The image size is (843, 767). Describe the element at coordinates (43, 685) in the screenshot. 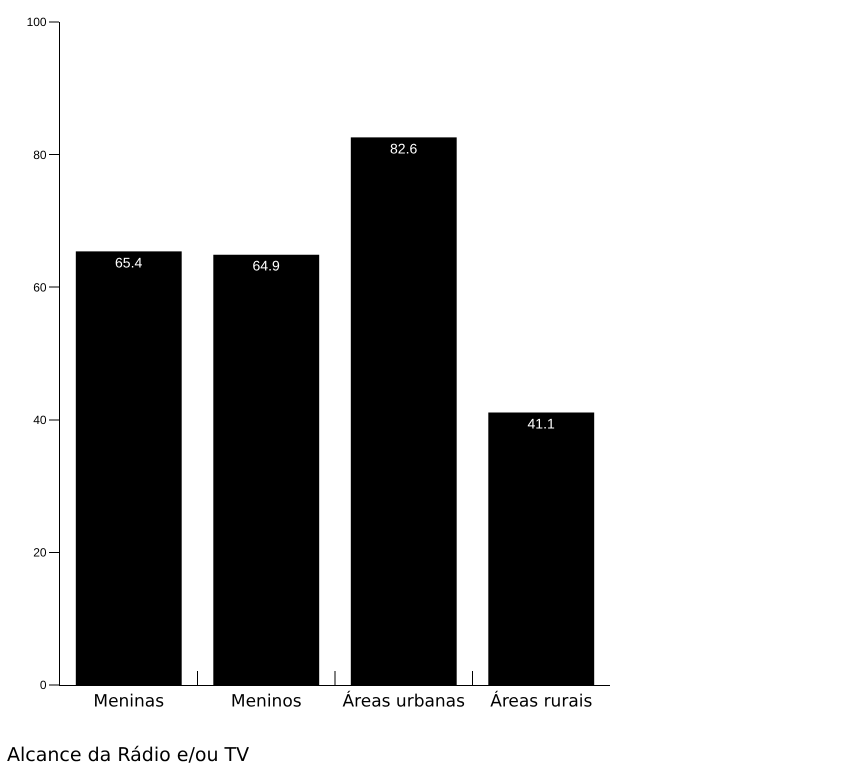

I see `y-tick-label: 0` at that location.